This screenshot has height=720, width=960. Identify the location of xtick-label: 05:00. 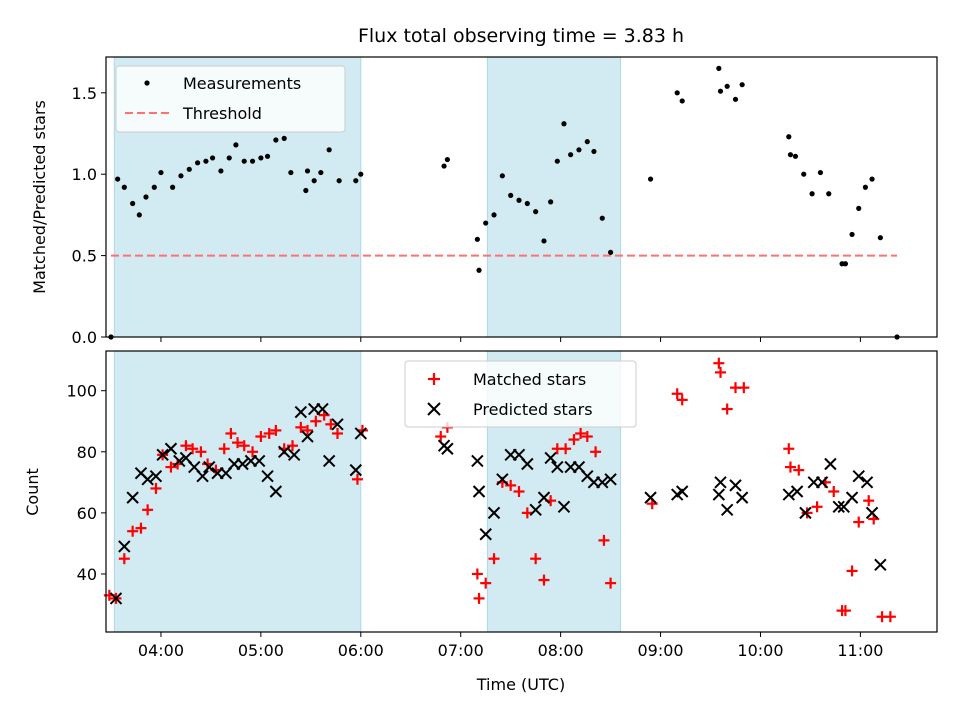
(261, 650).